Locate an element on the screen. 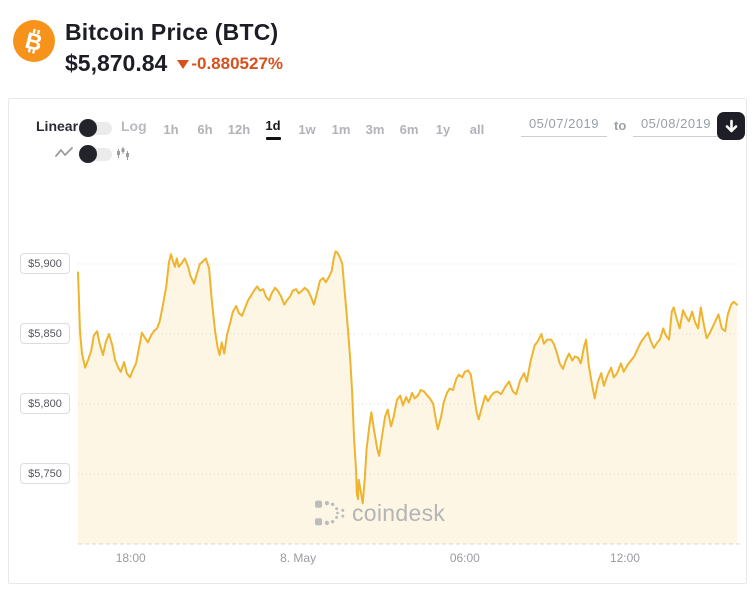  coindesk-watermark: coindesk is located at coordinates (380, 513).